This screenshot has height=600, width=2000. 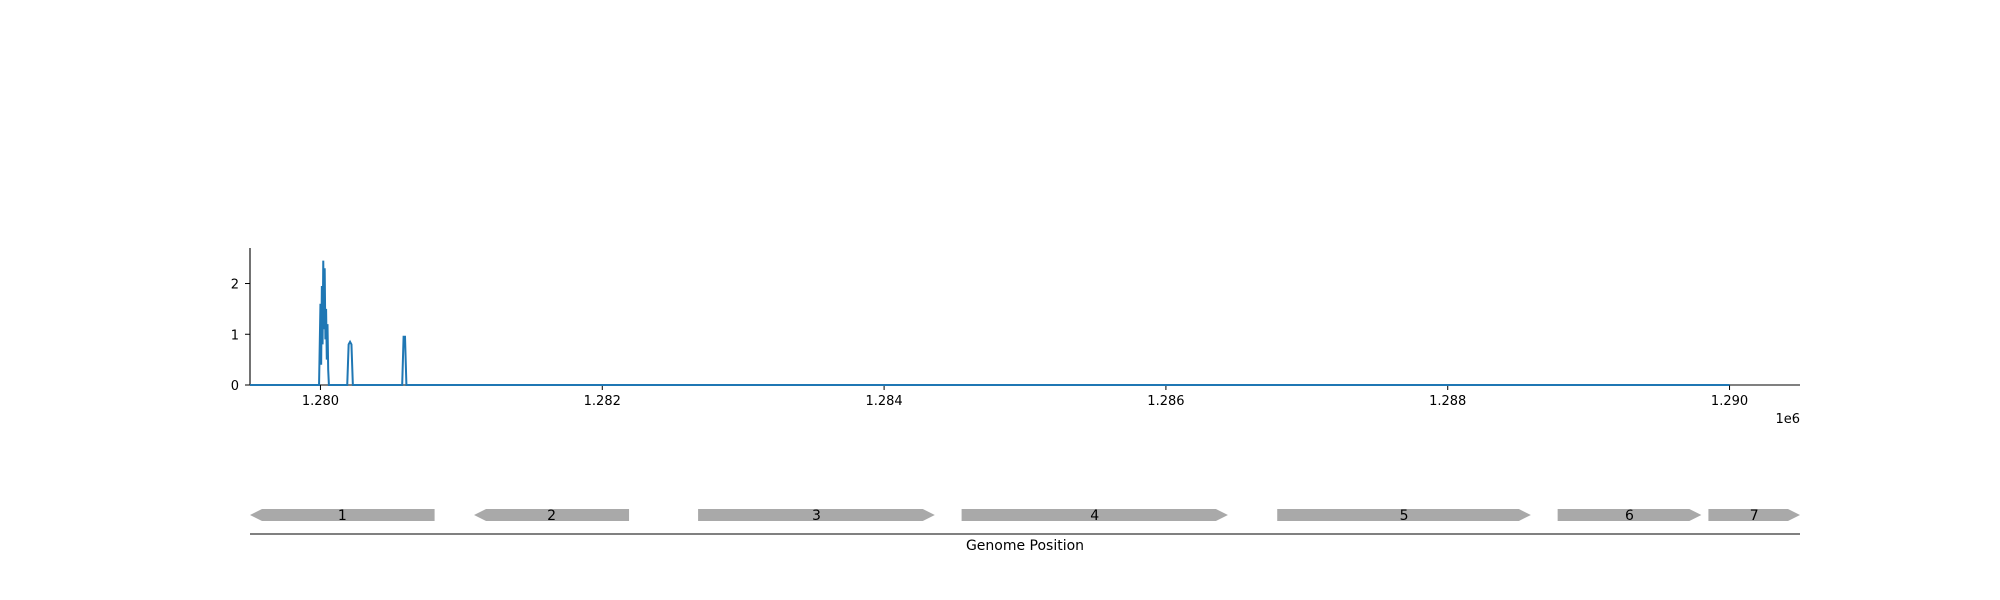 I want to click on y-ticks: 0 1 2, so click(x=240, y=336).